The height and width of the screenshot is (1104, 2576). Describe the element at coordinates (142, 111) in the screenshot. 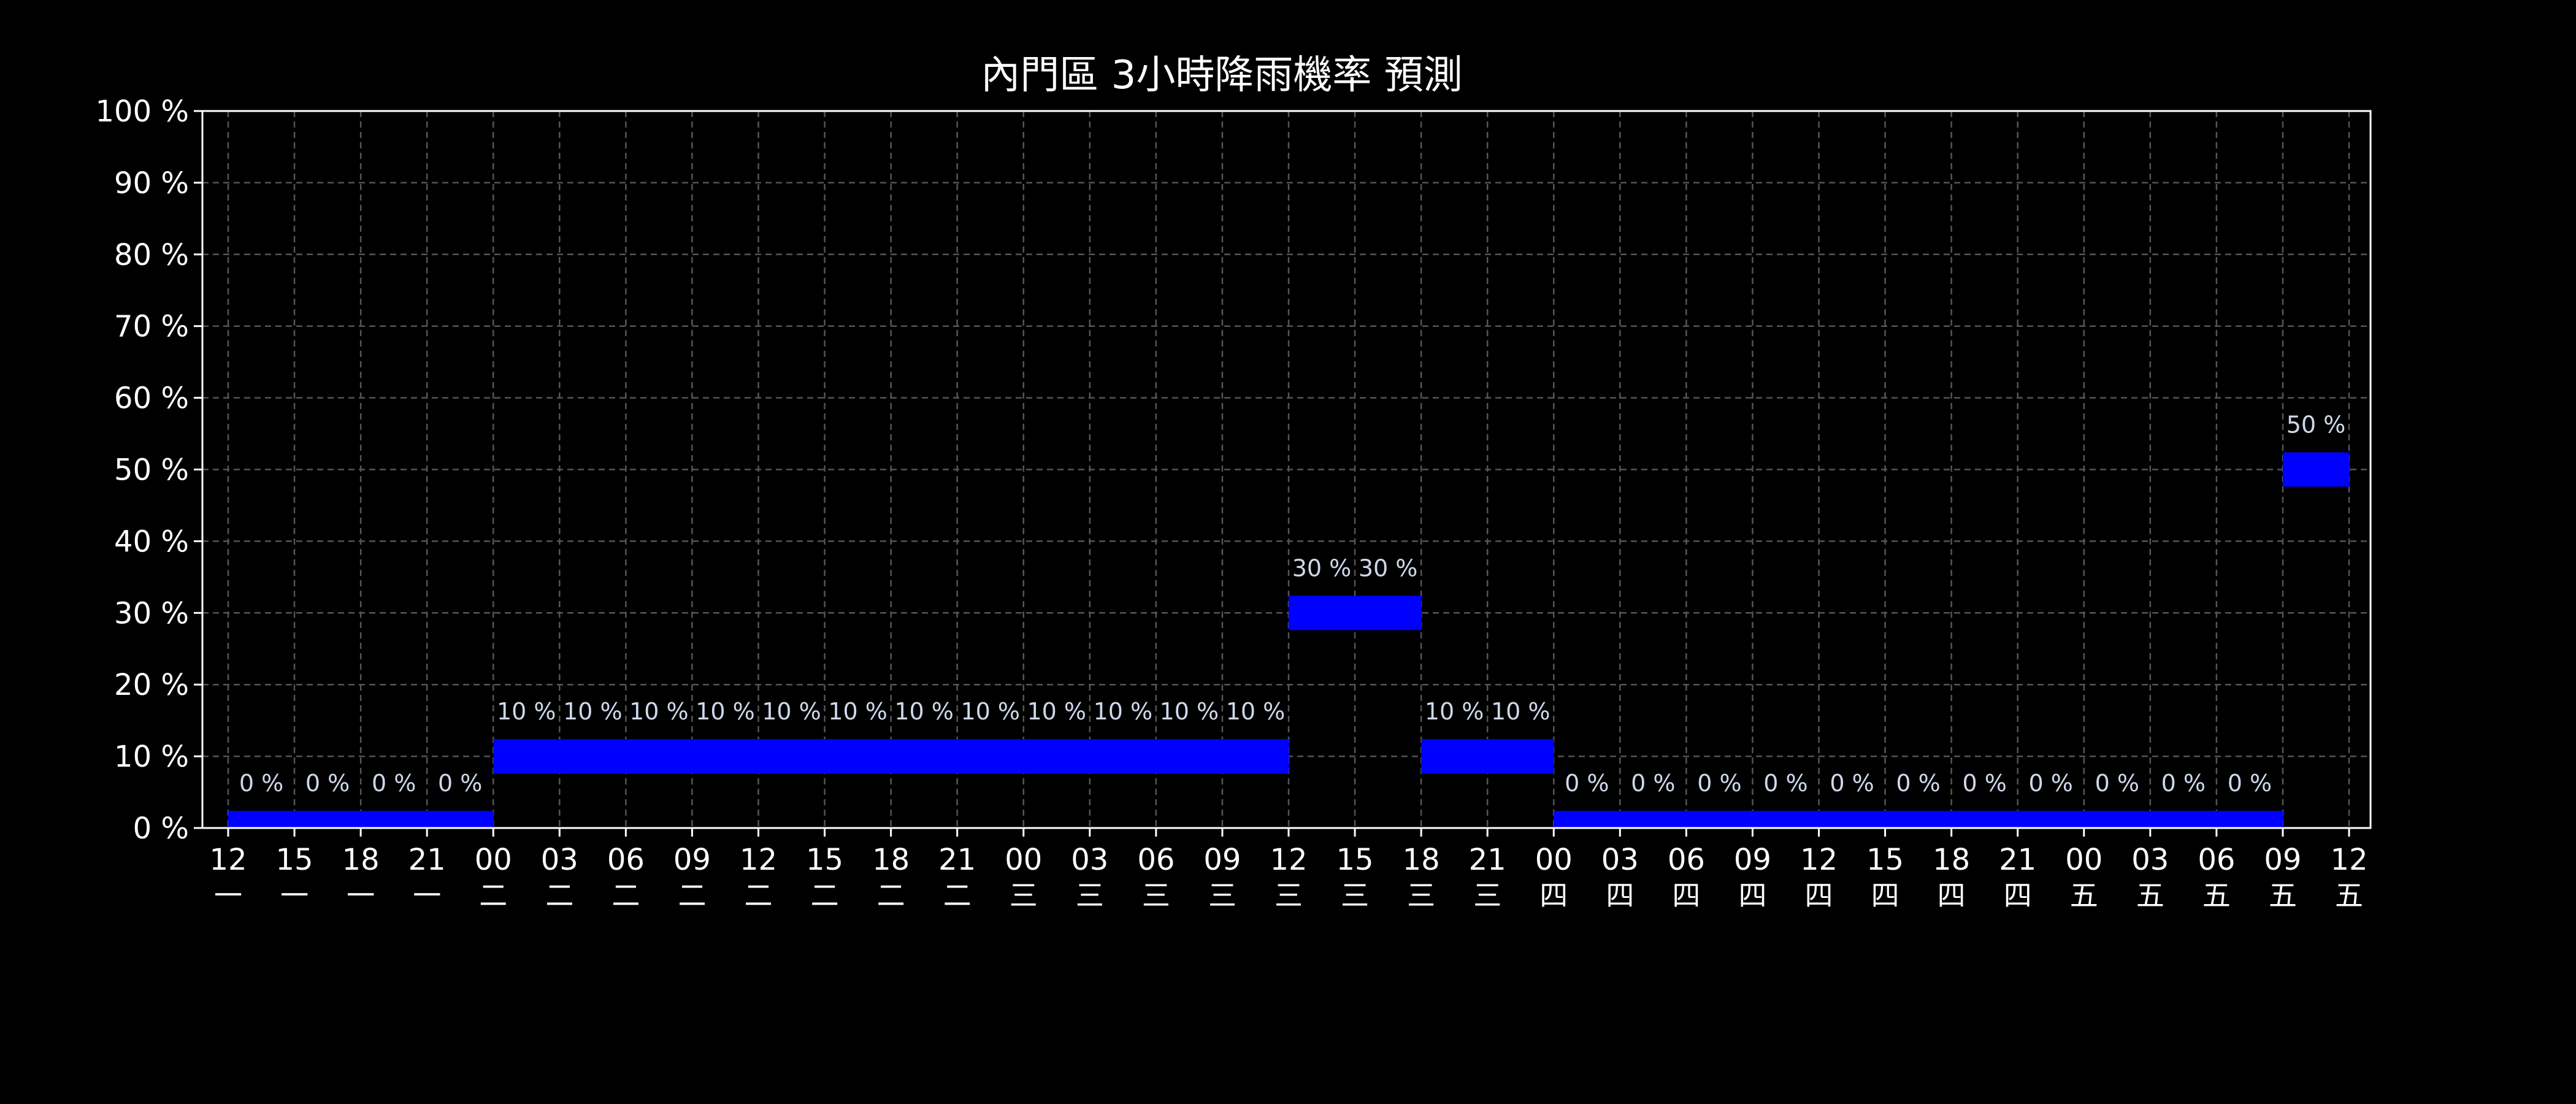

I see `y-tick-label: 100 %` at that location.